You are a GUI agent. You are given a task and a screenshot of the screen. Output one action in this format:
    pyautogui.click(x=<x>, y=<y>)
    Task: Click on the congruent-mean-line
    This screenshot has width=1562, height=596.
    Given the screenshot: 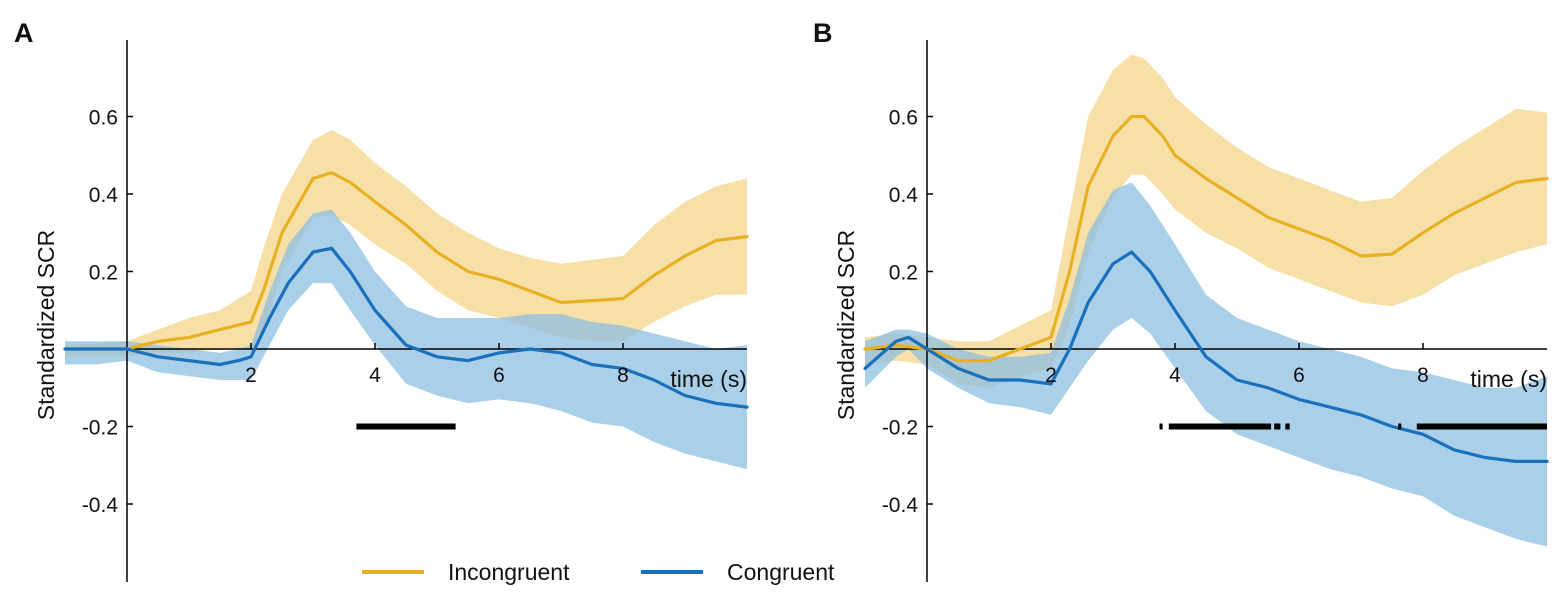 What is the action you would take?
    pyautogui.click(x=406, y=327)
    